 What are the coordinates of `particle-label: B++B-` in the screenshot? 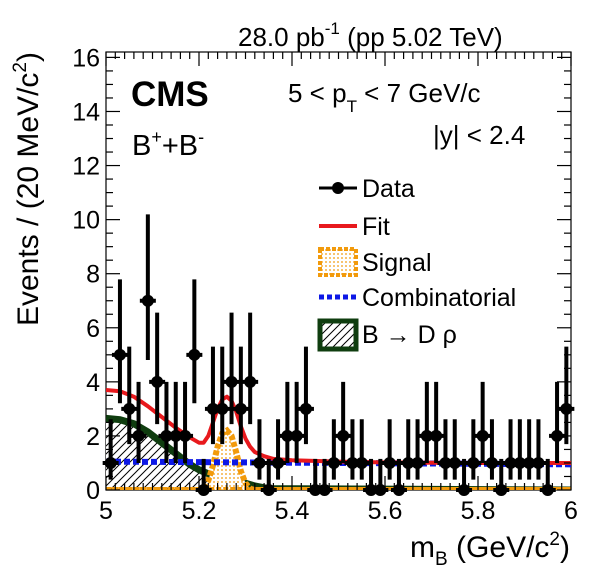 It's located at (168, 144).